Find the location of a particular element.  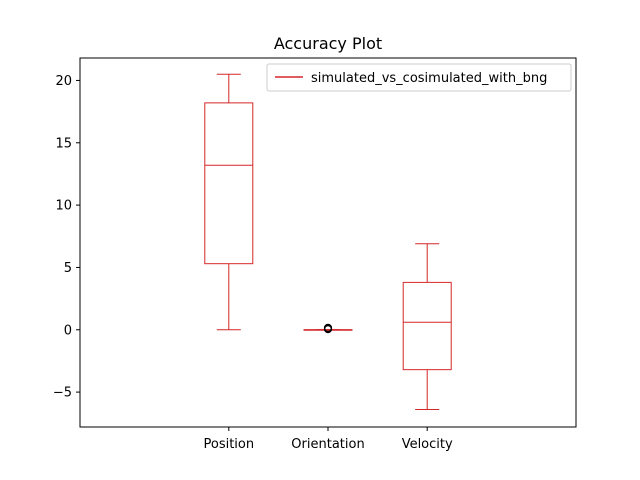

box-velocity is located at coordinates (427, 327).